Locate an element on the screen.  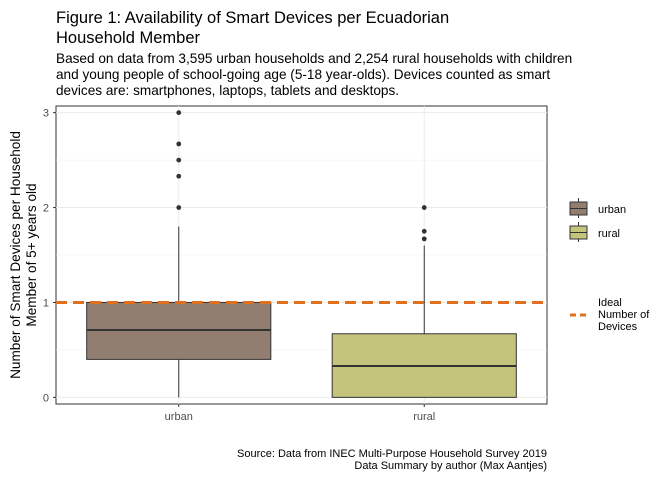
y-tick-label: 2 is located at coordinates (46, 209).